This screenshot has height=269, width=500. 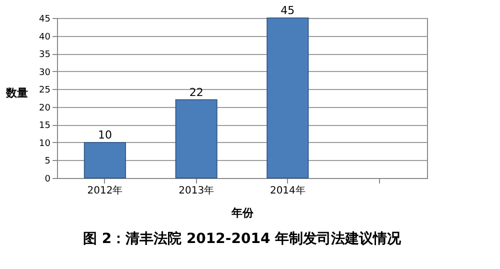 What do you see at coordinates (288, 190) in the screenshot?
I see `x-tick-label: 2014年` at bounding box center [288, 190].